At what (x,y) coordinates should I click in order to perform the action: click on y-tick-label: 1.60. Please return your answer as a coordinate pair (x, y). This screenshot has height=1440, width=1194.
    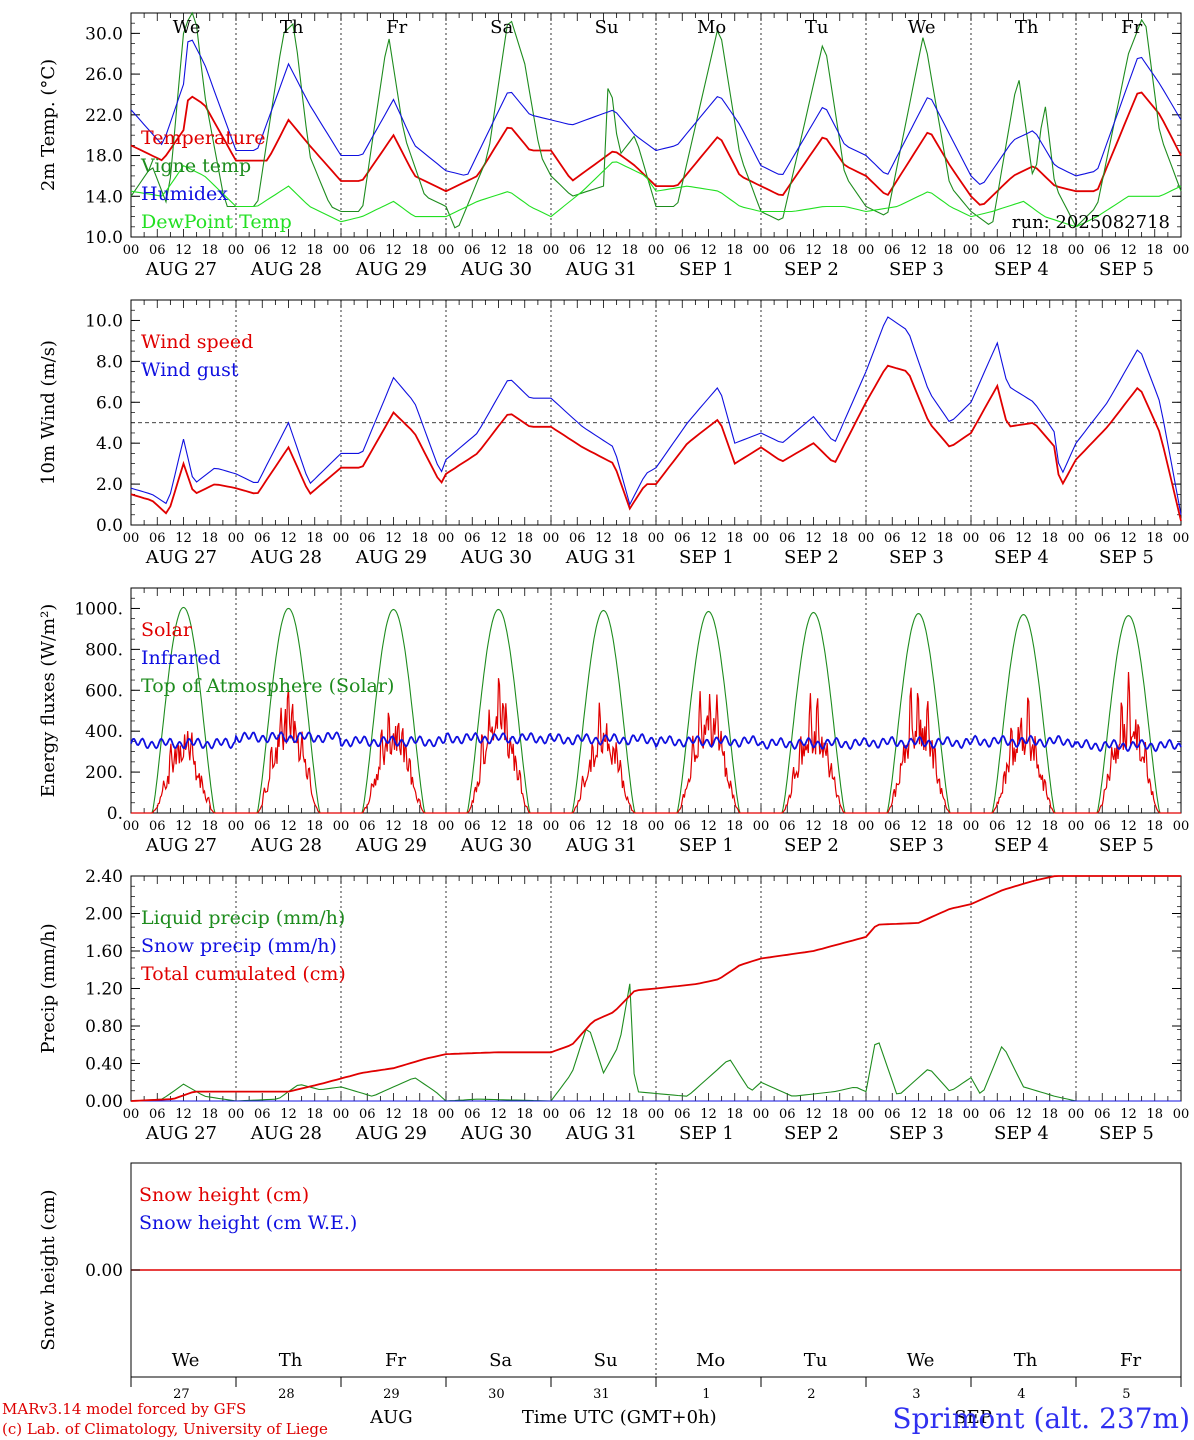
    Looking at the image, I should click on (104, 952).